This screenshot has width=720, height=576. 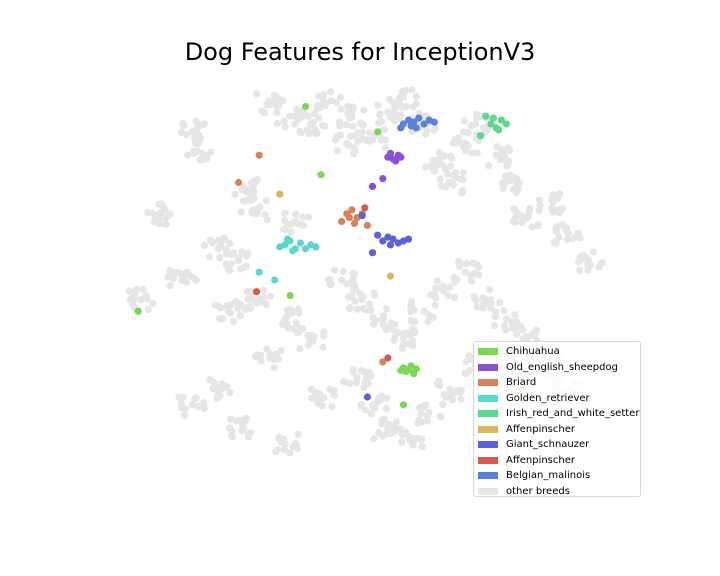 I want to click on legend-label: Giant_schnauzer, so click(x=548, y=445).